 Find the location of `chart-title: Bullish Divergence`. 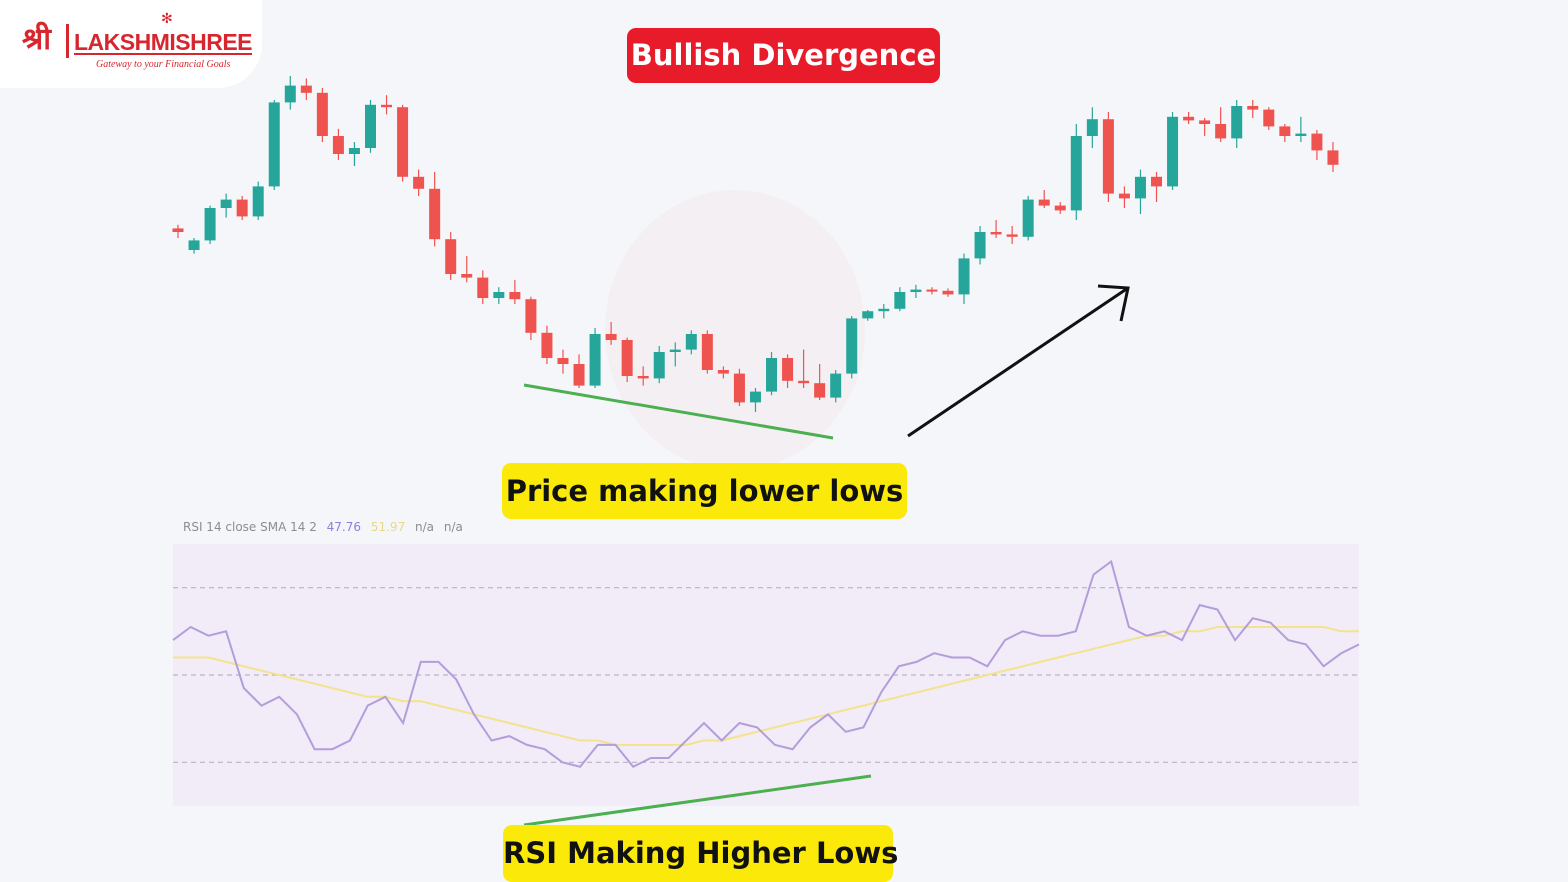

chart-title: Bullish Divergence is located at coordinates (783, 55).